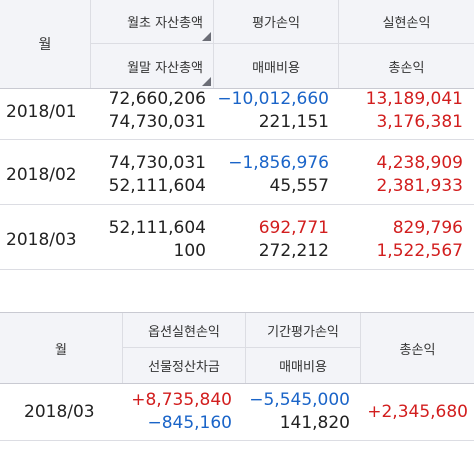 The height and width of the screenshot is (461, 474). I want to click on realized-pl-value: 829,796, so click(427, 228).